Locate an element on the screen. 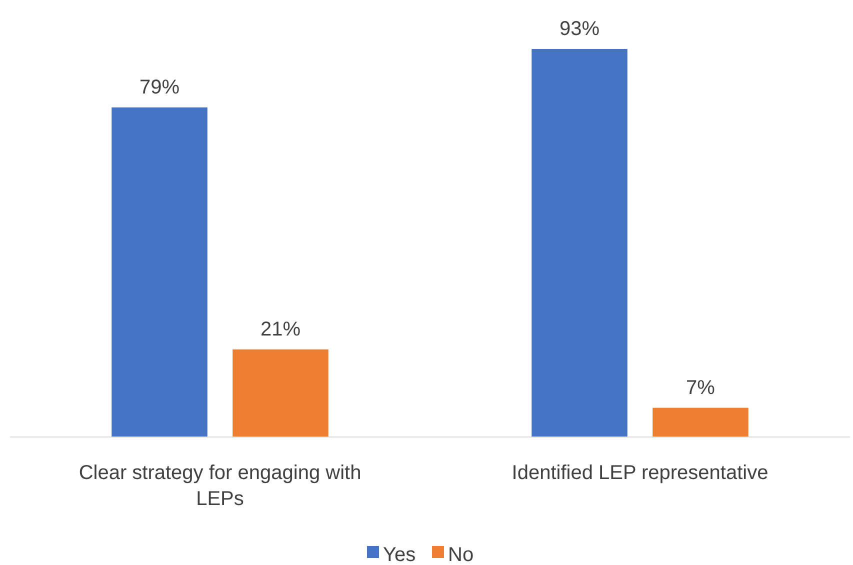 The image size is (853, 565). legend-label: No is located at coordinates (461, 554).